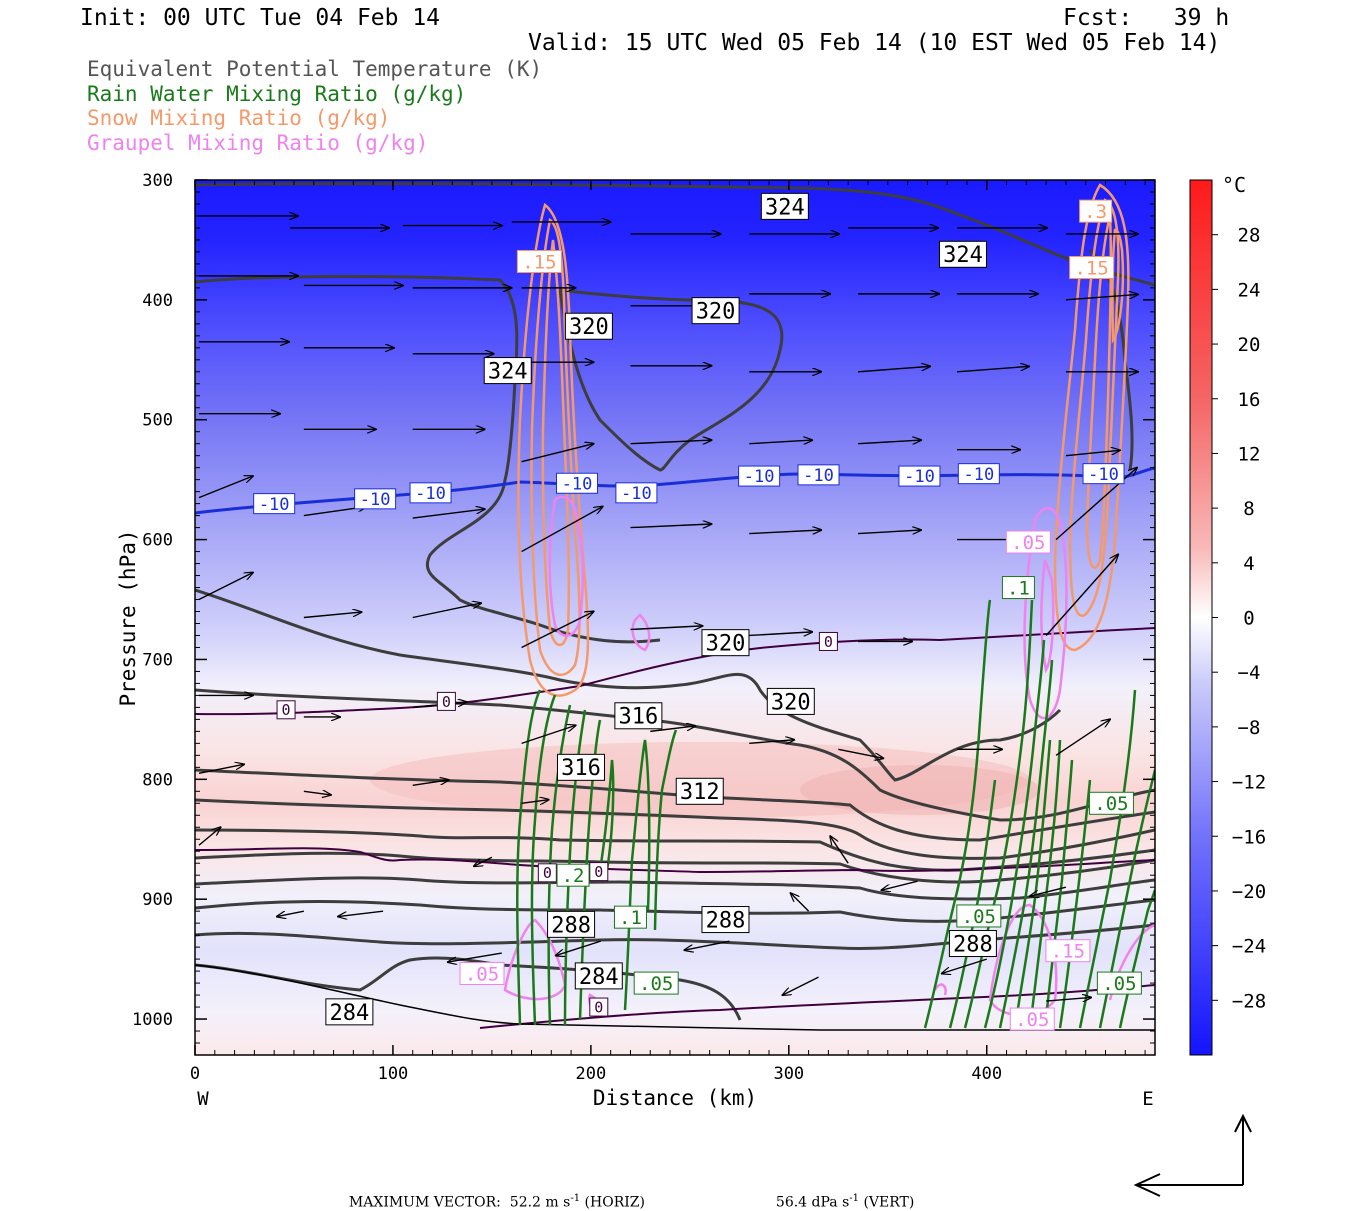 The width and height of the screenshot is (1350, 1211). What do you see at coordinates (157, 181) in the screenshot?
I see `y-tick-label: 300` at bounding box center [157, 181].